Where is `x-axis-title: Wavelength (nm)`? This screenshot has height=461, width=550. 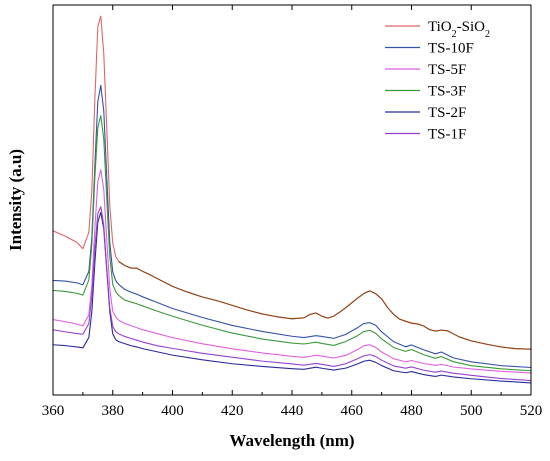 x-axis-title: Wavelength (nm) is located at coordinates (291, 440).